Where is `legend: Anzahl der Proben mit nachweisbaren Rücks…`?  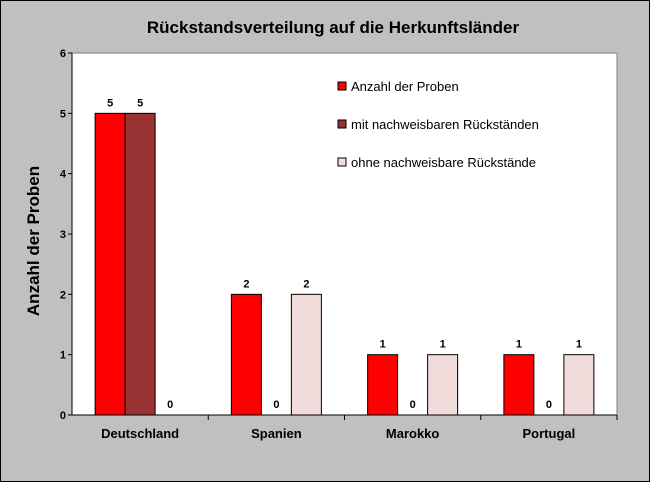 legend: Anzahl der Proben mit nachweisbaren Rücks… is located at coordinates (438, 124).